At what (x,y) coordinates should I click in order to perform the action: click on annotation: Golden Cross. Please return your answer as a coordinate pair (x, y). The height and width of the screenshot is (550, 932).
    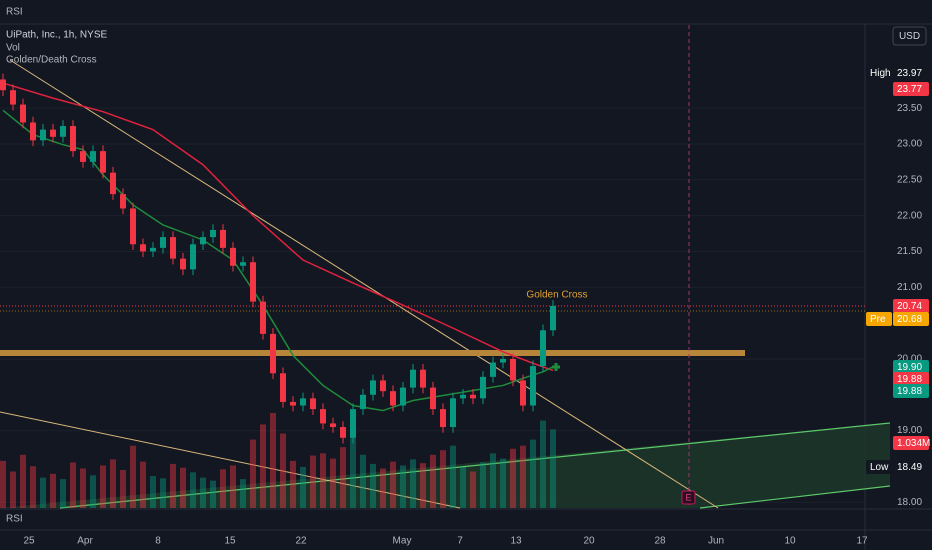
    Looking at the image, I should click on (556, 295).